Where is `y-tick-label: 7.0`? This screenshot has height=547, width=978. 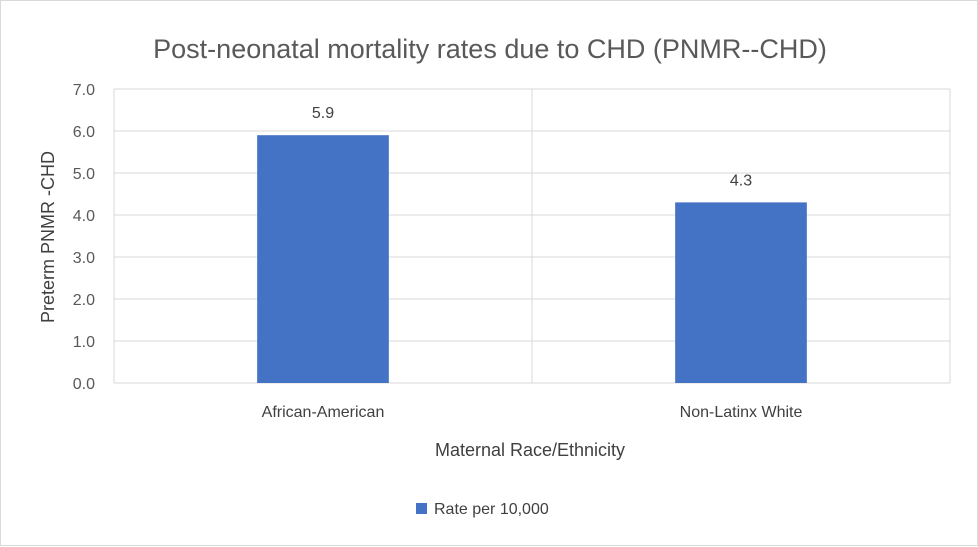 y-tick-label: 7.0 is located at coordinates (84, 90).